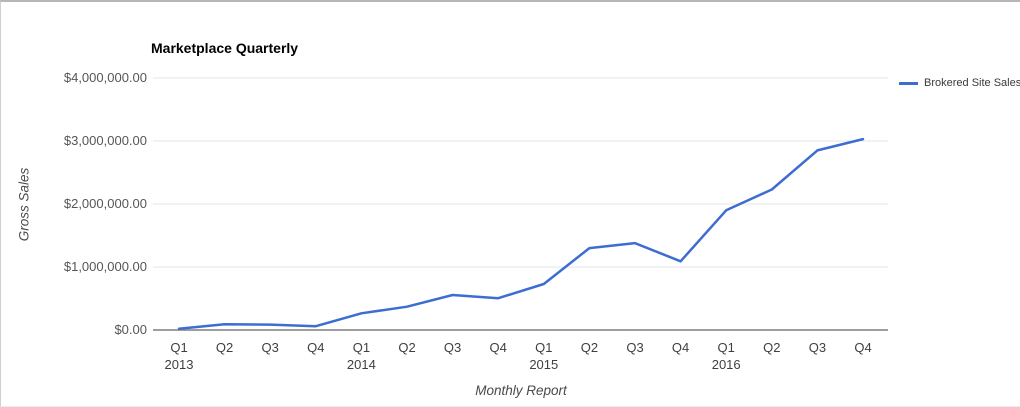  What do you see at coordinates (105, 203) in the screenshot?
I see `y-tick-label: $2,000,000.00` at bounding box center [105, 203].